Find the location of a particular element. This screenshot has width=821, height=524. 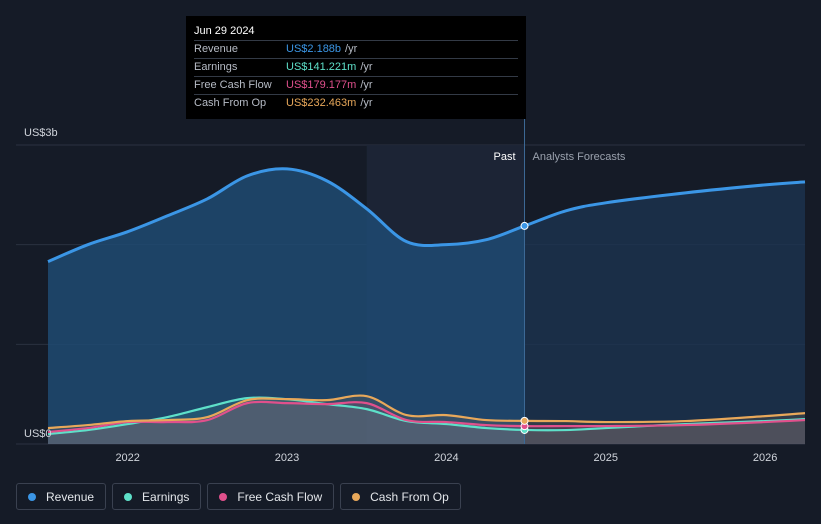

free-cash-flow-line is located at coordinates (426, 417).